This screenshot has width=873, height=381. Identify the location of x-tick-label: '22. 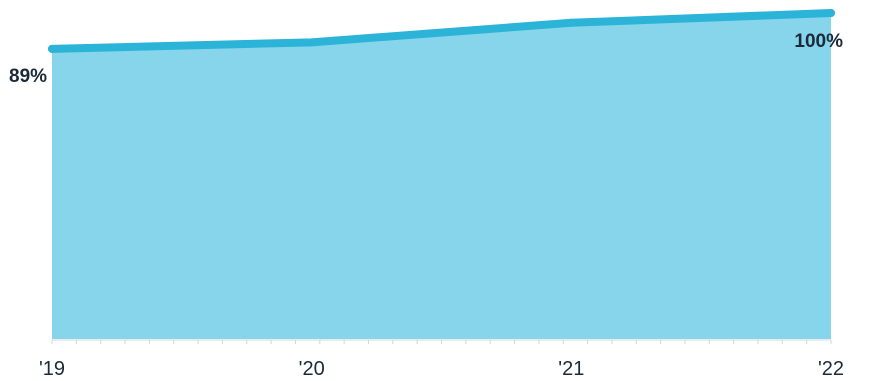
(831, 369).